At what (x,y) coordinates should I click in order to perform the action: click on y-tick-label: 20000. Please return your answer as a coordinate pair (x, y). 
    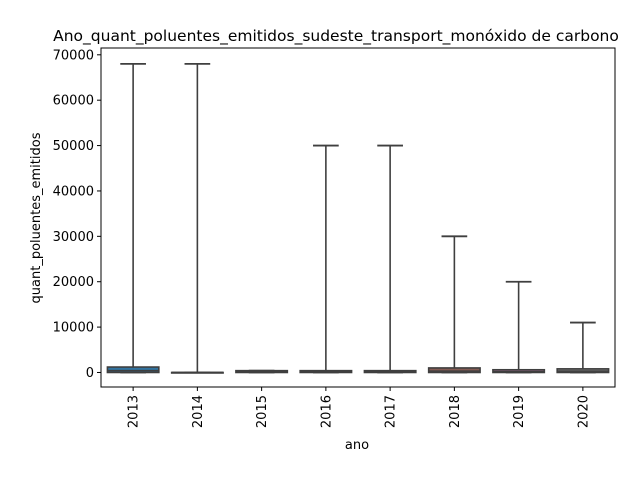
    Looking at the image, I should click on (73, 282).